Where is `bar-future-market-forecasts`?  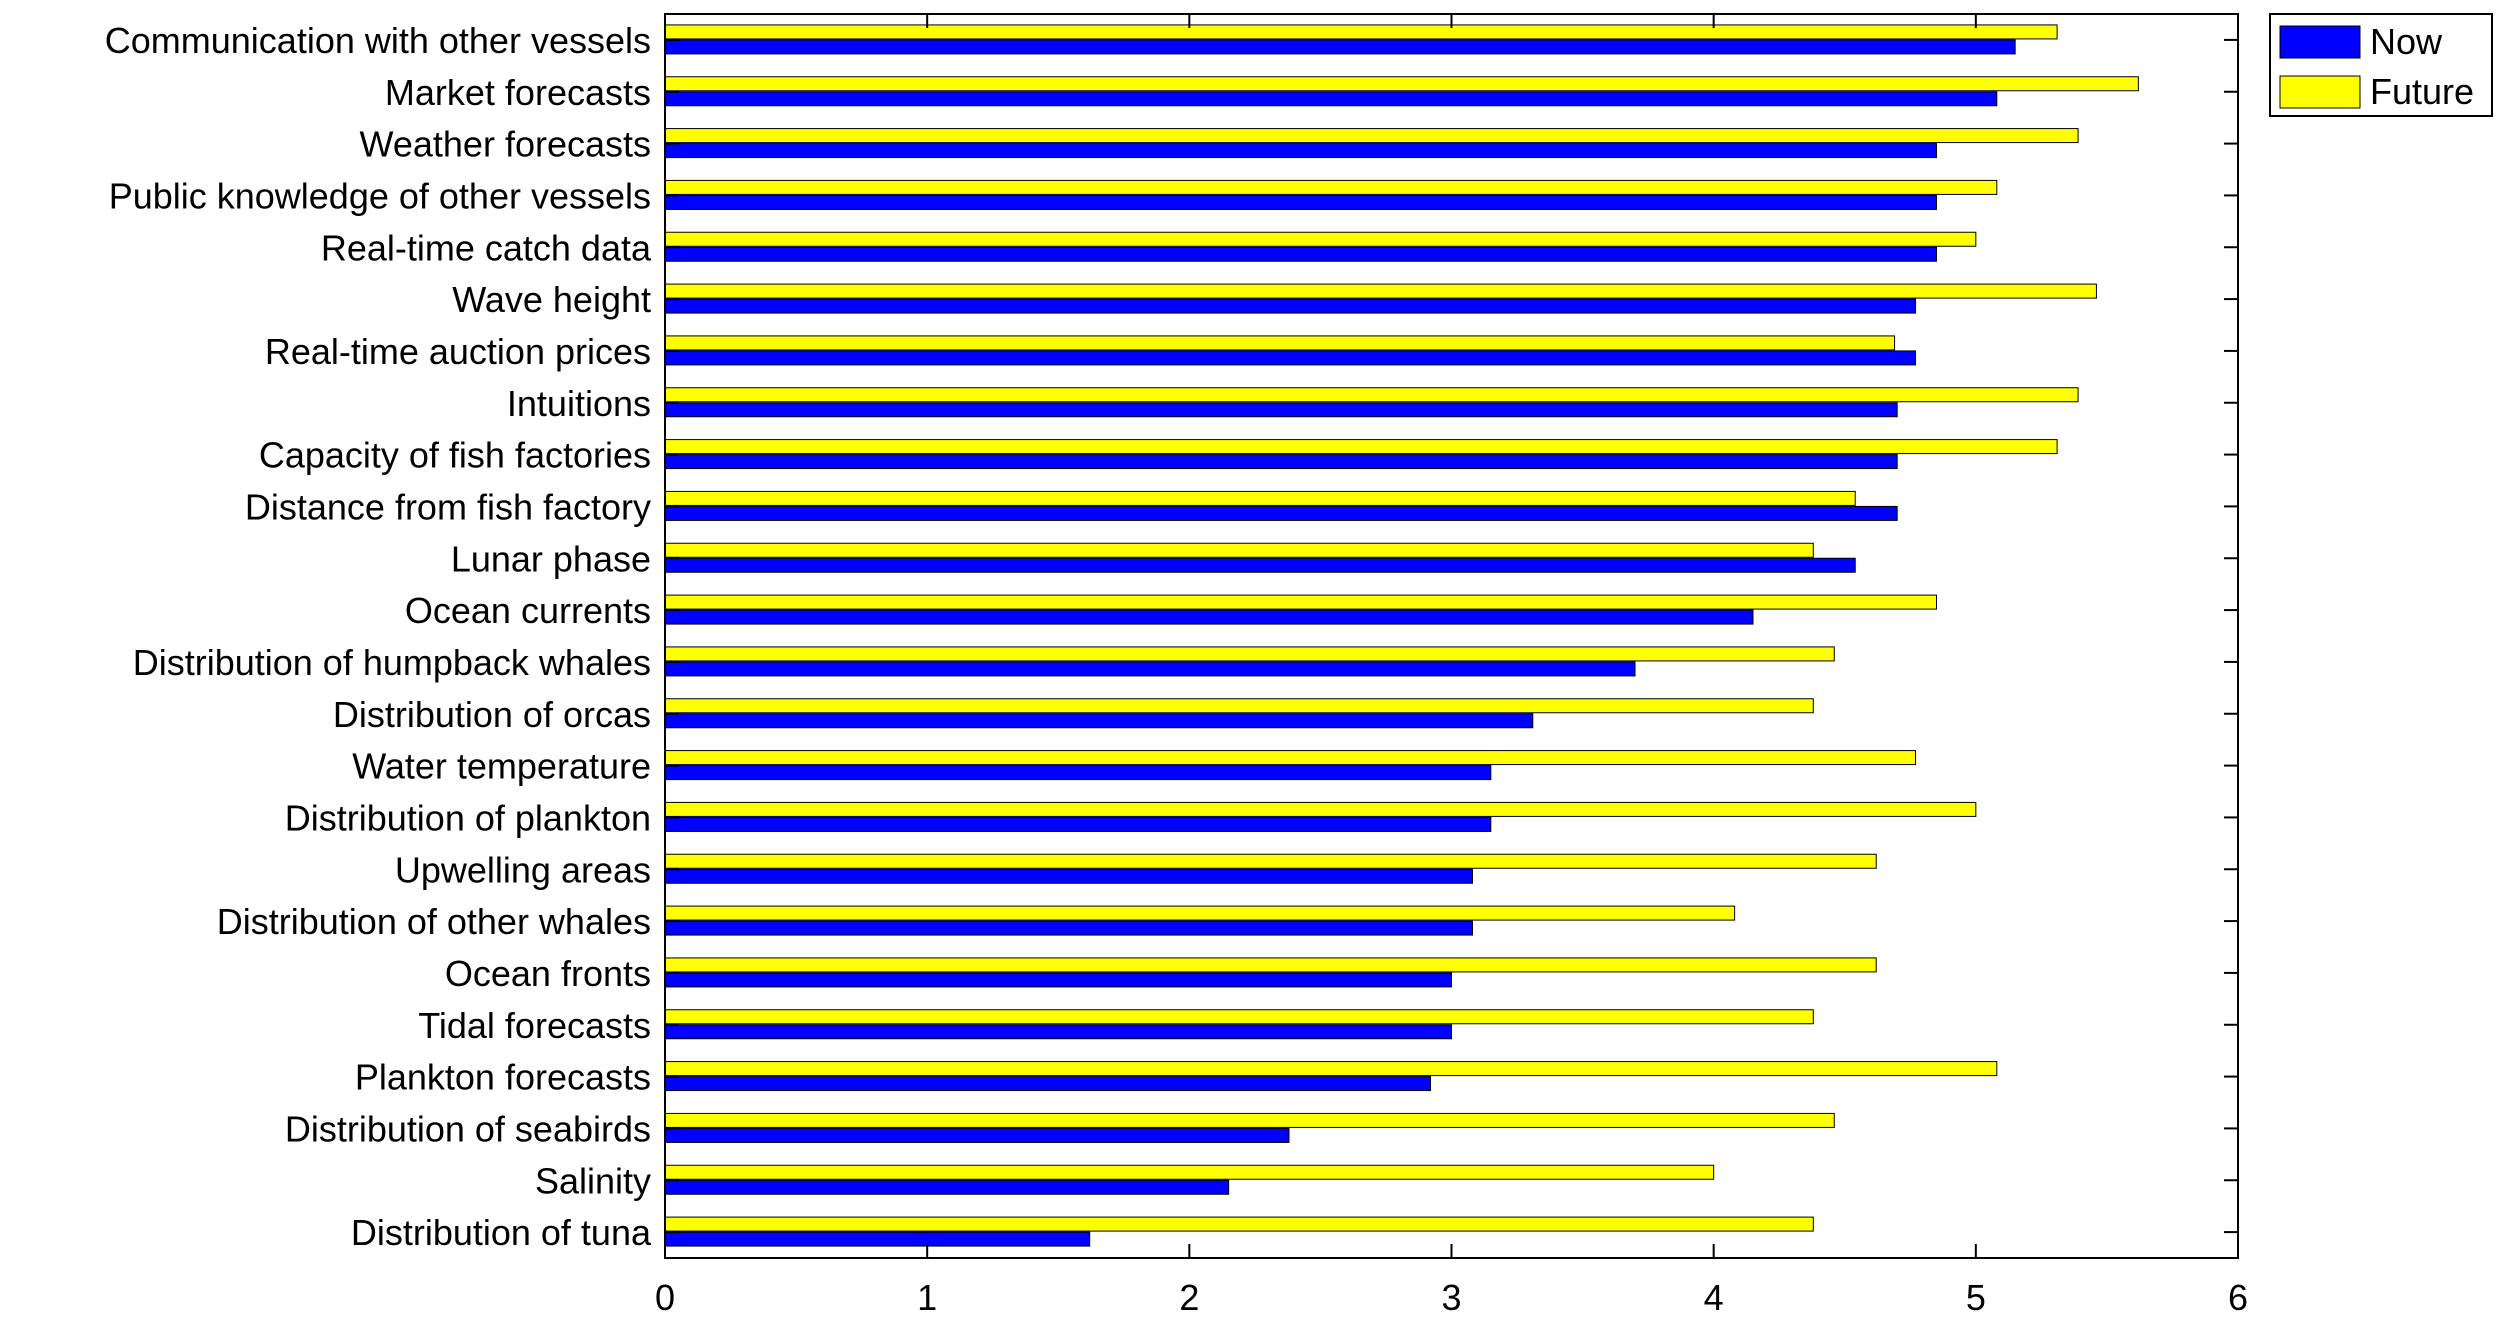 bar-future-market-forecasts is located at coordinates (1401, 84).